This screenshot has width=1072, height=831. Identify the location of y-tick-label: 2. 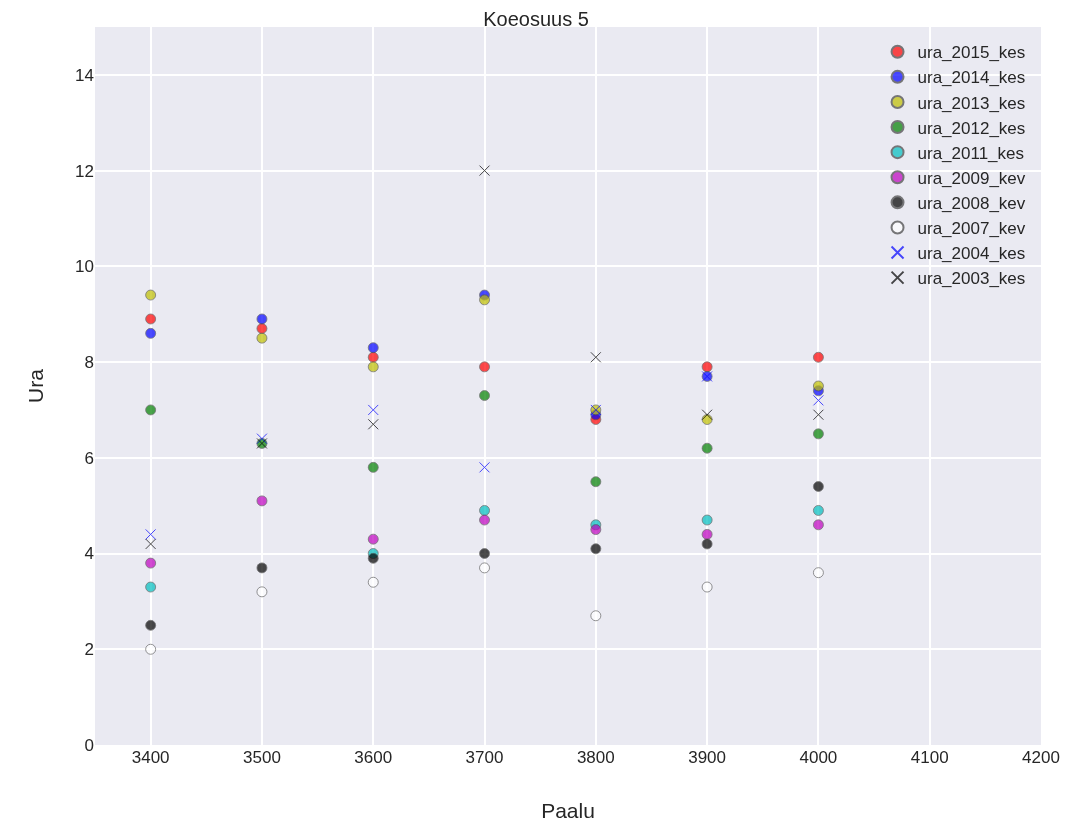
(89, 650).